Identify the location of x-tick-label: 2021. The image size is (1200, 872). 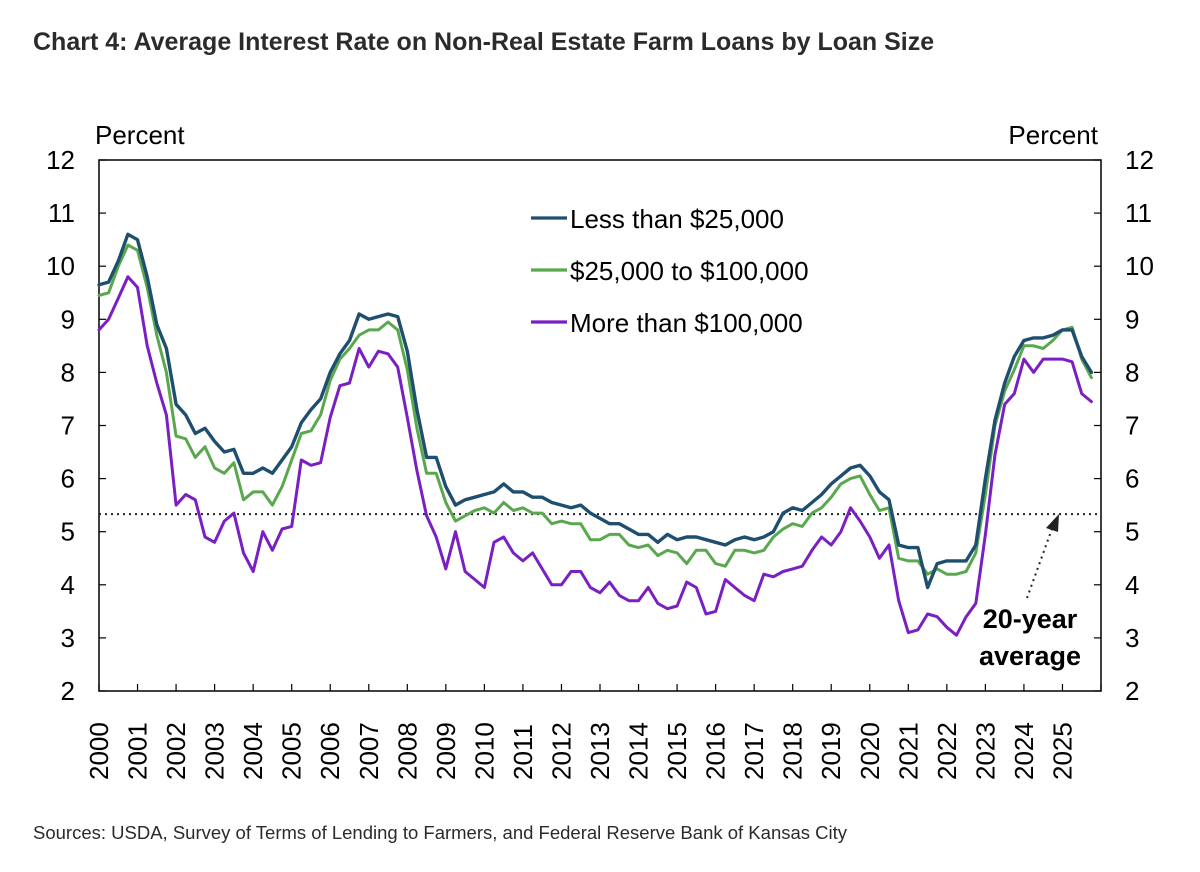
(908, 751).